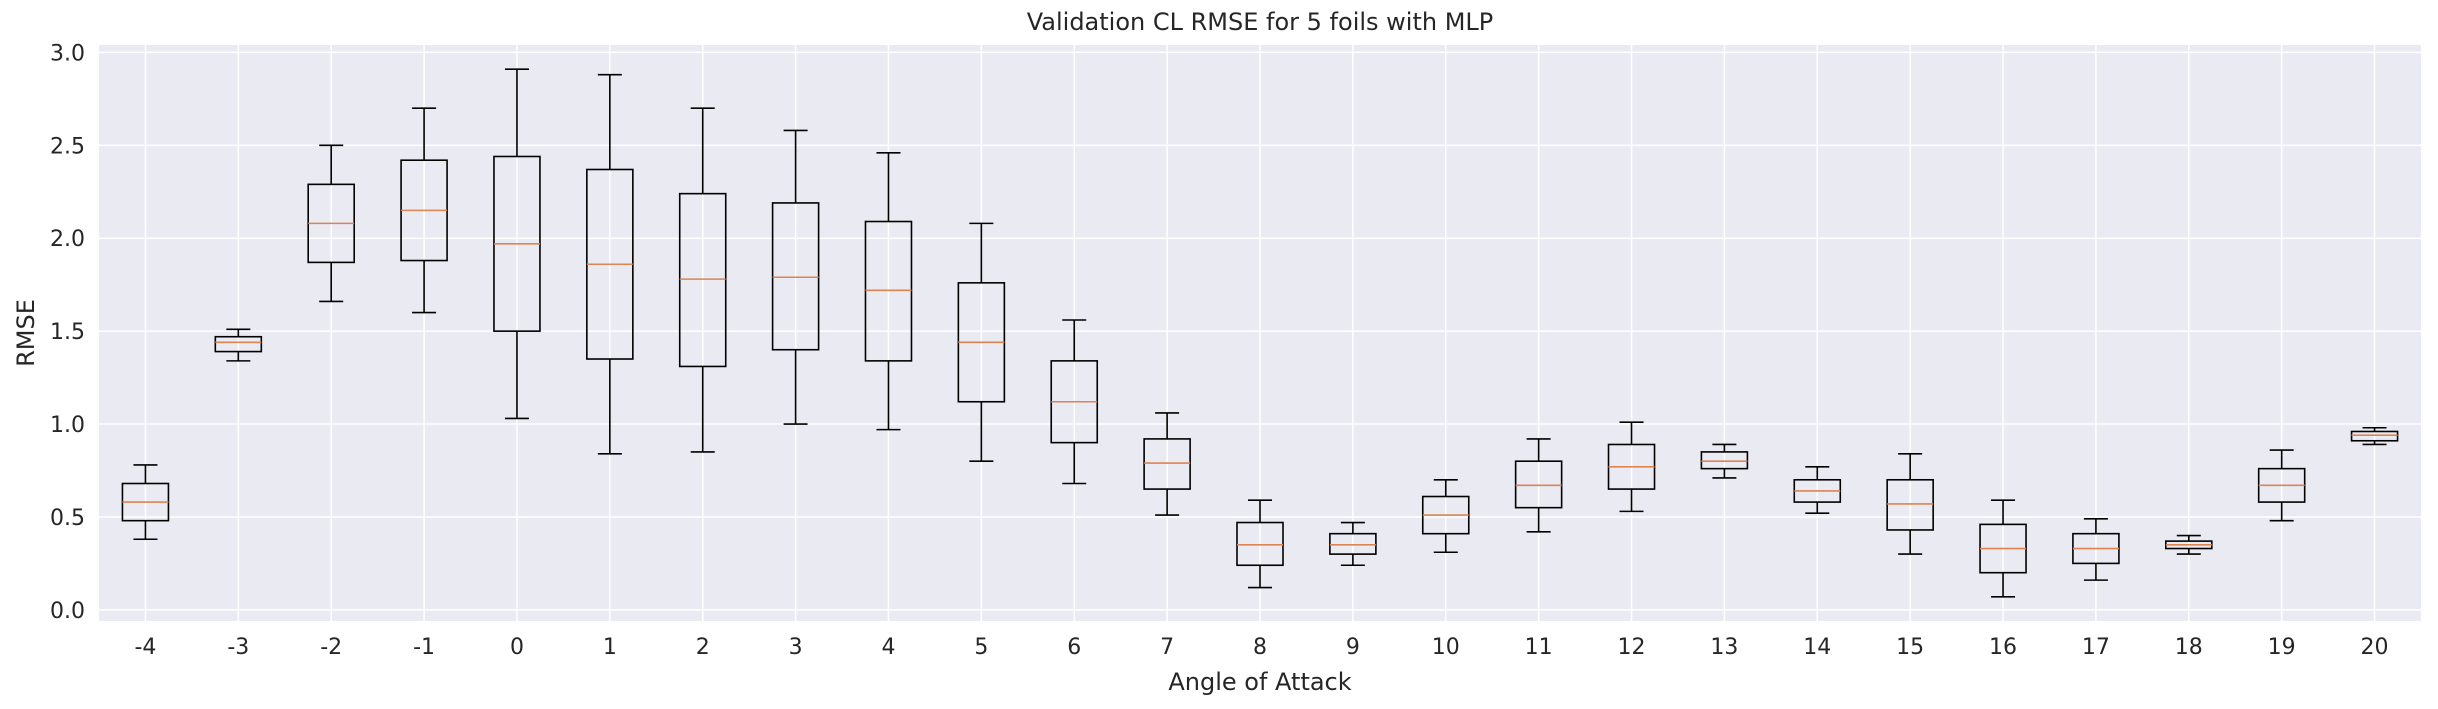 This screenshot has height=709, width=2438. I want to click on x-tick-label: 12, so click(1632, 647).